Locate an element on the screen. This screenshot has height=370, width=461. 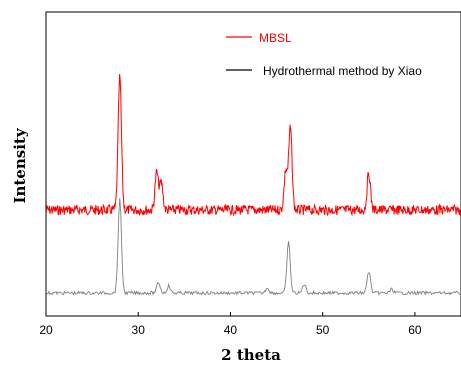
x-axis-title: 2 theta is located at coordinates (251, 355).